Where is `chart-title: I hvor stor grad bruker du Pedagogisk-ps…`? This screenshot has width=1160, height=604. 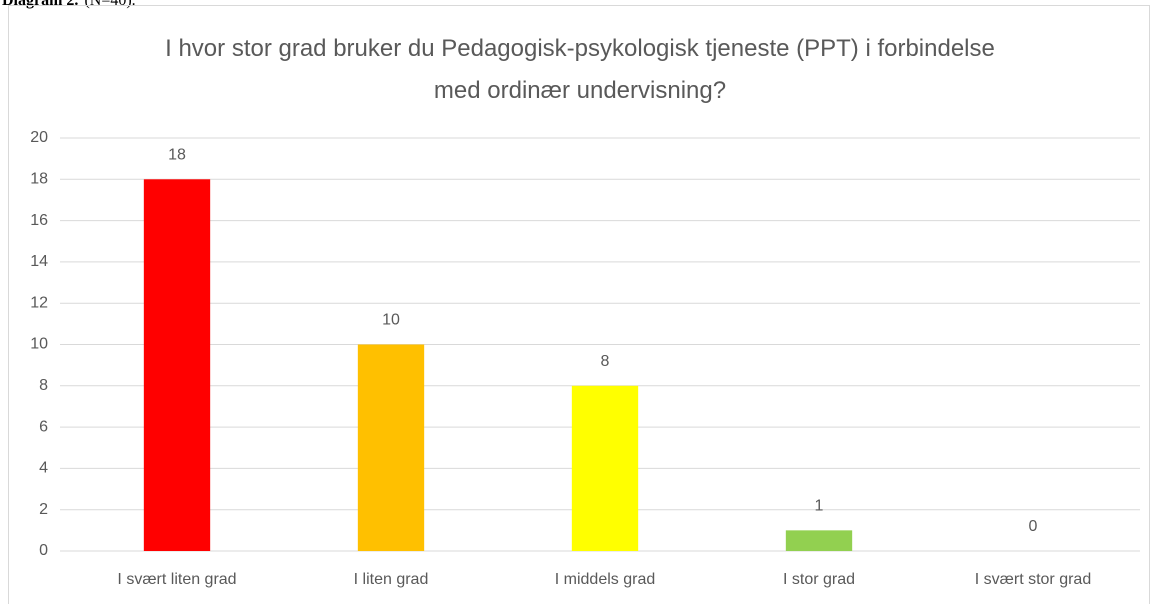 chart-title: I hvor stor grad bruker du Pedagogisk-ps… is located at coordinates (580, 69).